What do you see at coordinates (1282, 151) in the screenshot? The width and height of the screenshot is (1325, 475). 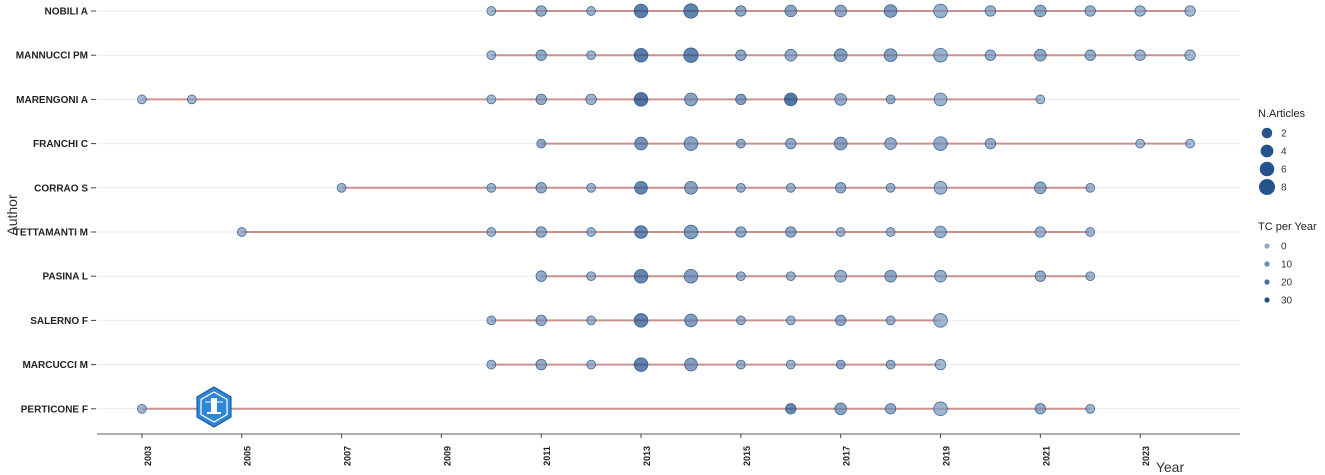 I see `legend-n-articles: N.Articles 2 4 6 8` at bounding box center [1282, 151].